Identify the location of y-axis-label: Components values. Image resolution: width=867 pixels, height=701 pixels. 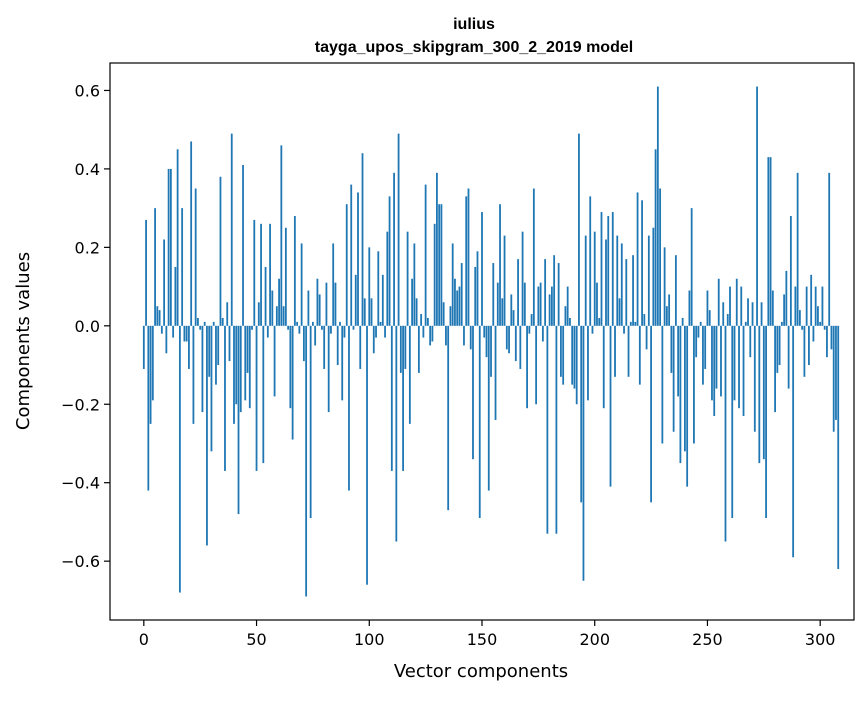
(23, 341).